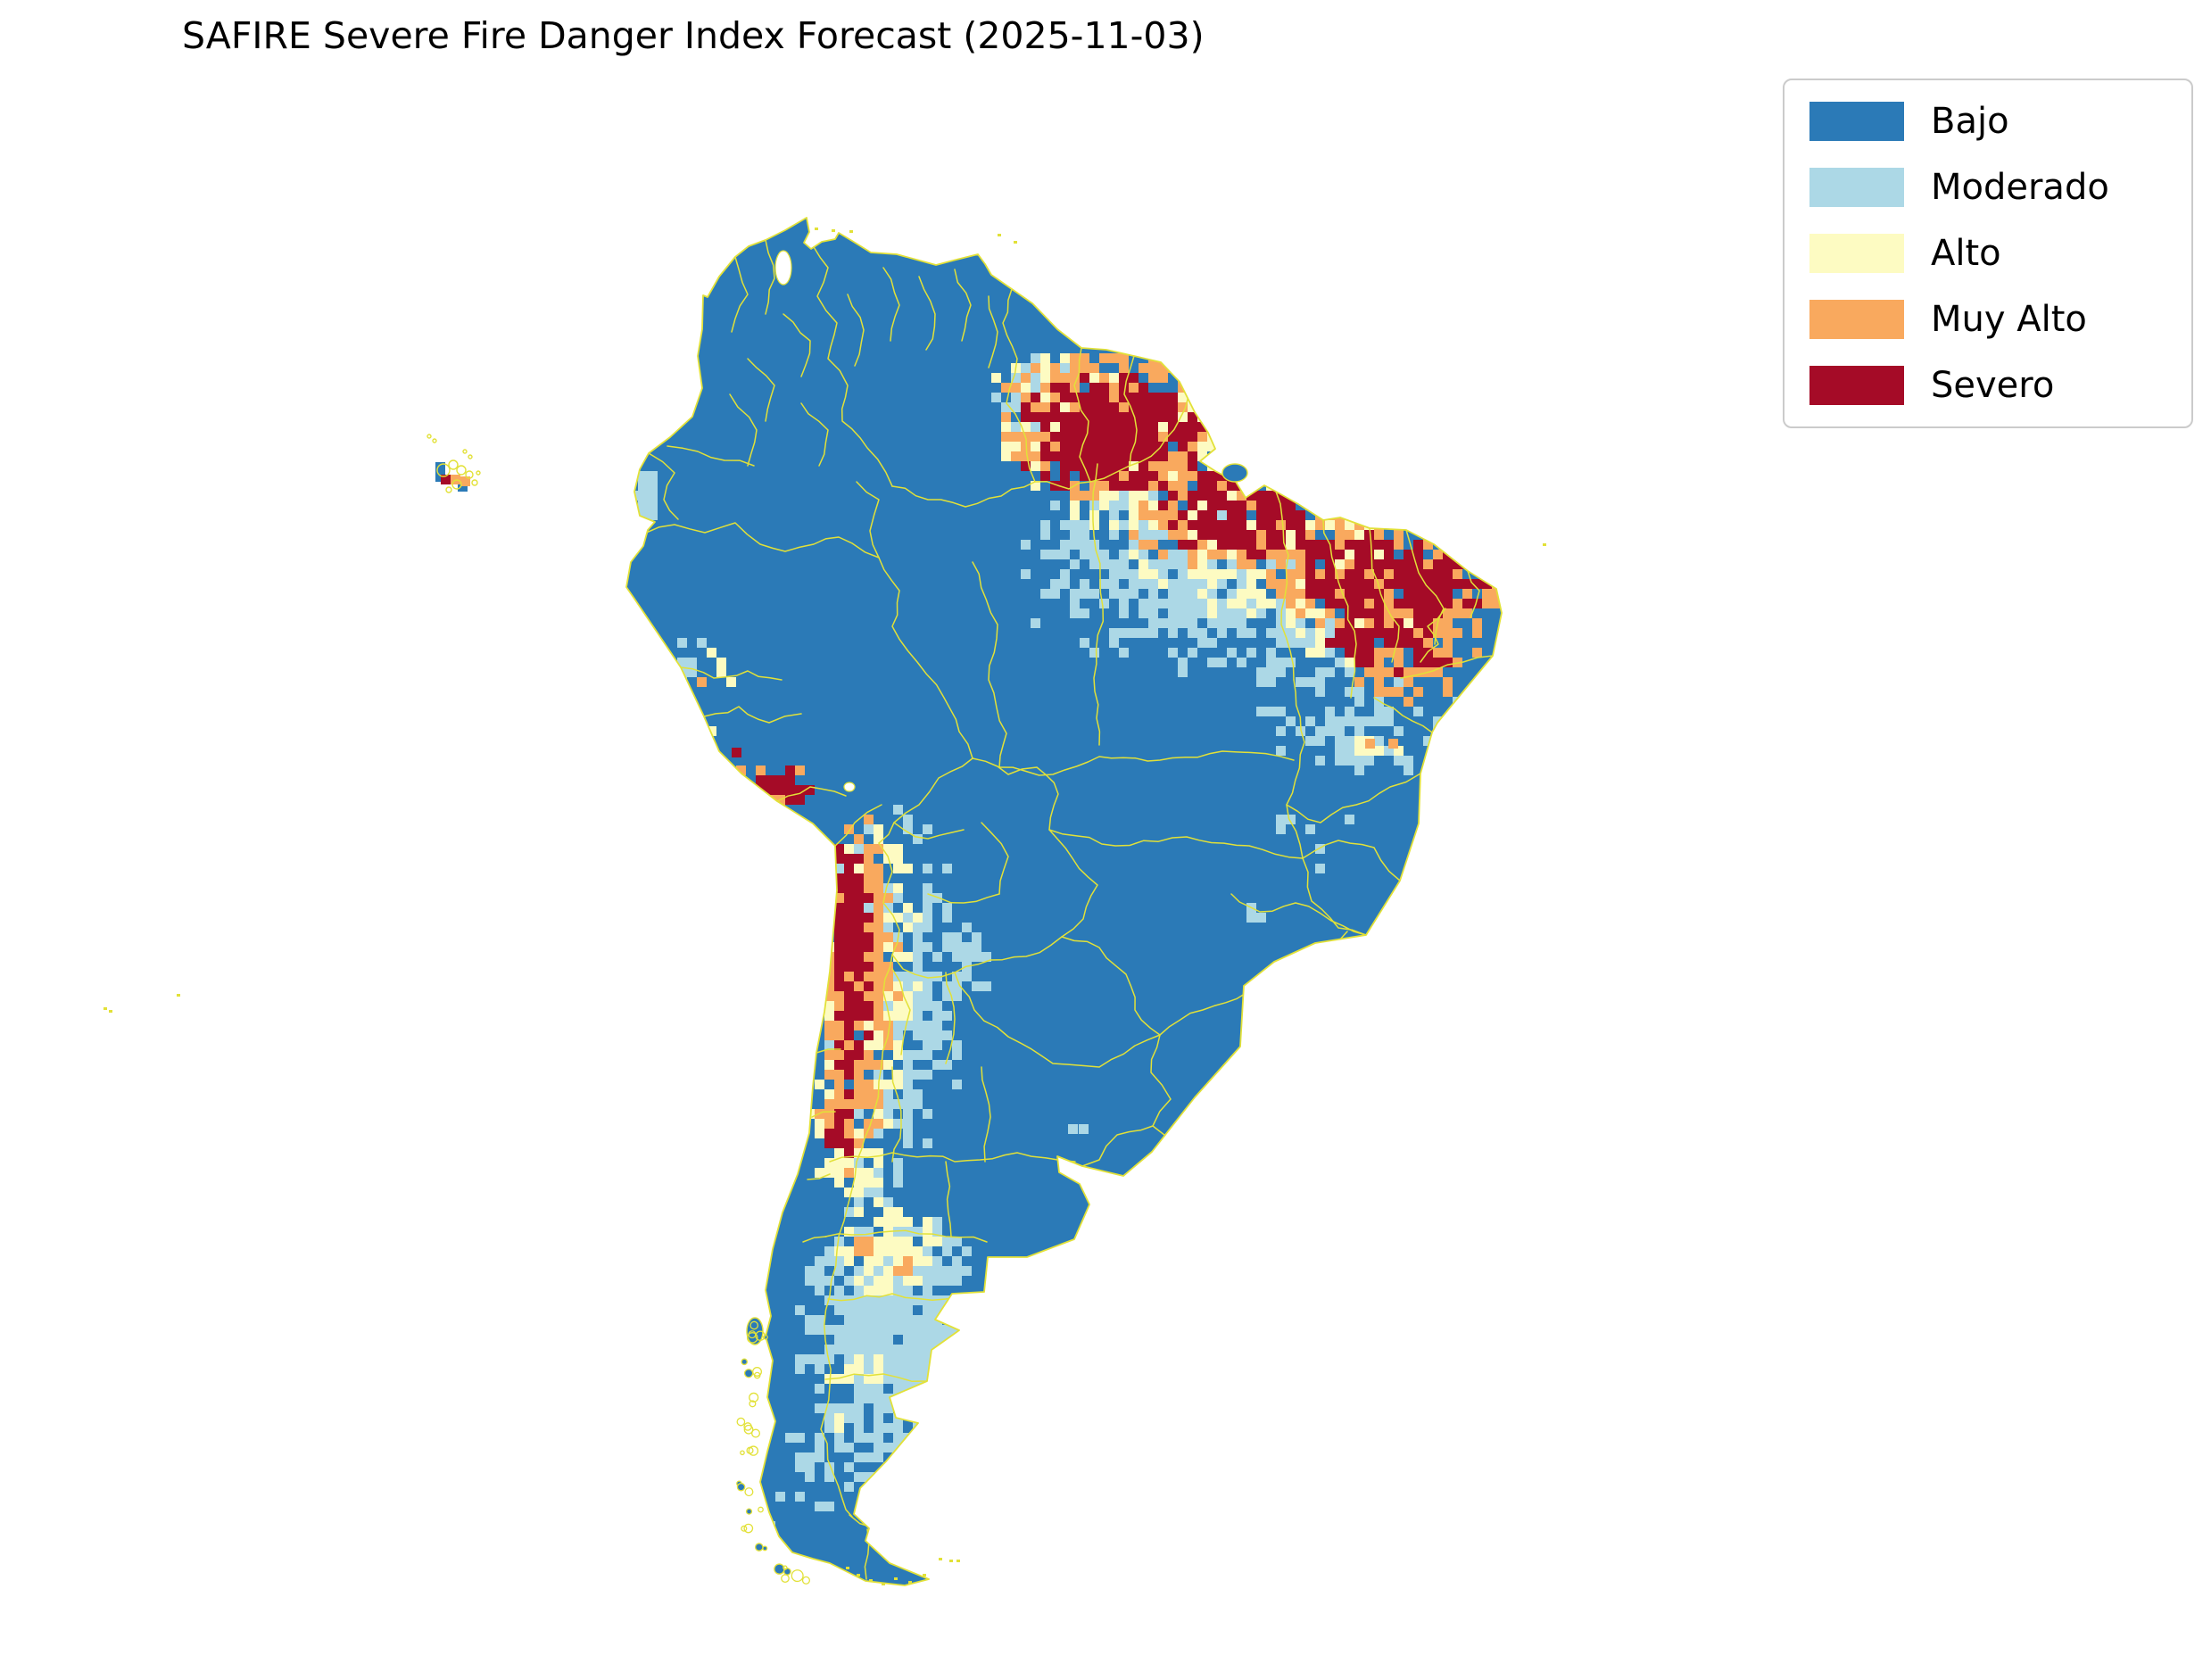 The image size is (2211, 1680). I want to click on legend-swatch-severo, so click(1857, 385).